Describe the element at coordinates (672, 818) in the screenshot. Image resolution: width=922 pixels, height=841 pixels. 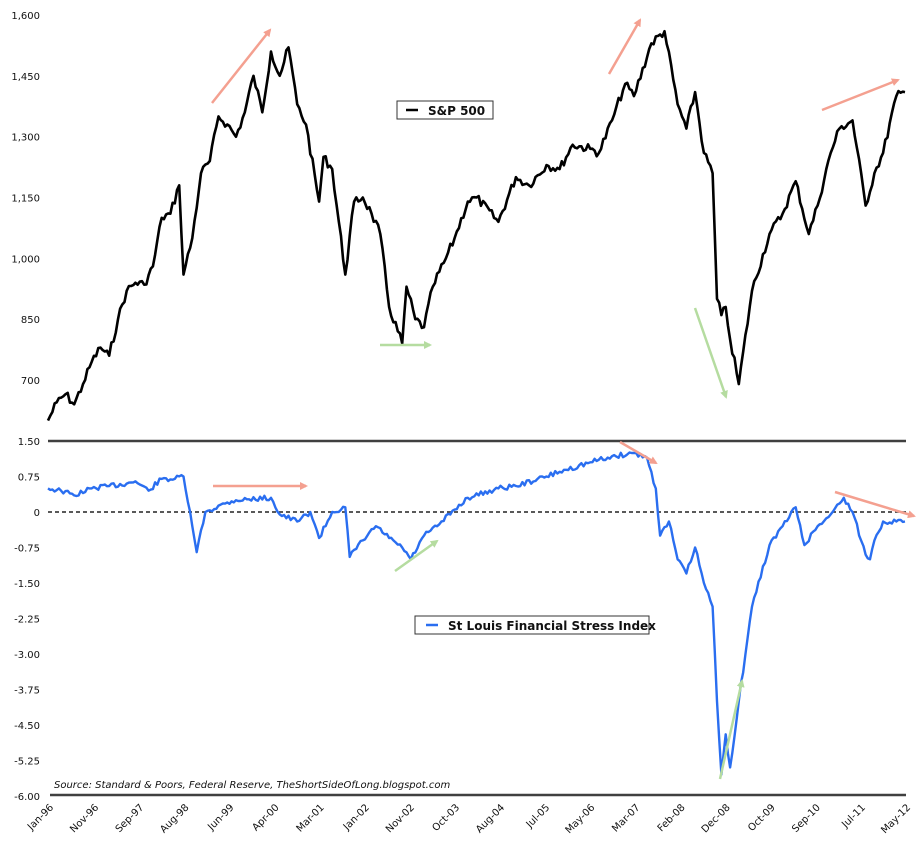
I see `x-tick-label: Feb-08` at that location.